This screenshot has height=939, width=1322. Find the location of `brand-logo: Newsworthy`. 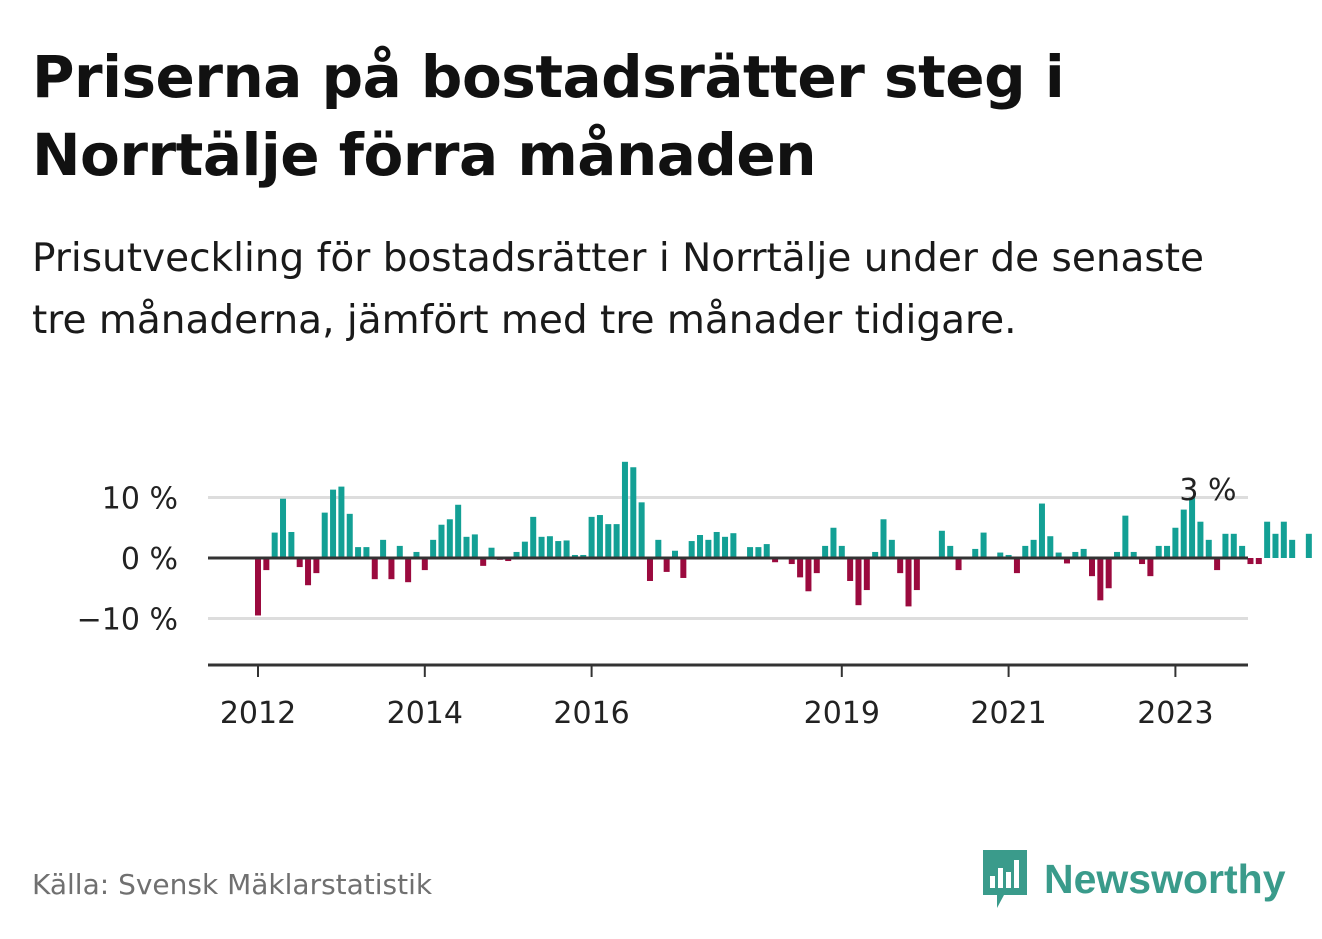

brand-logo: Newsworthy is located at coordinates (1133, 879).